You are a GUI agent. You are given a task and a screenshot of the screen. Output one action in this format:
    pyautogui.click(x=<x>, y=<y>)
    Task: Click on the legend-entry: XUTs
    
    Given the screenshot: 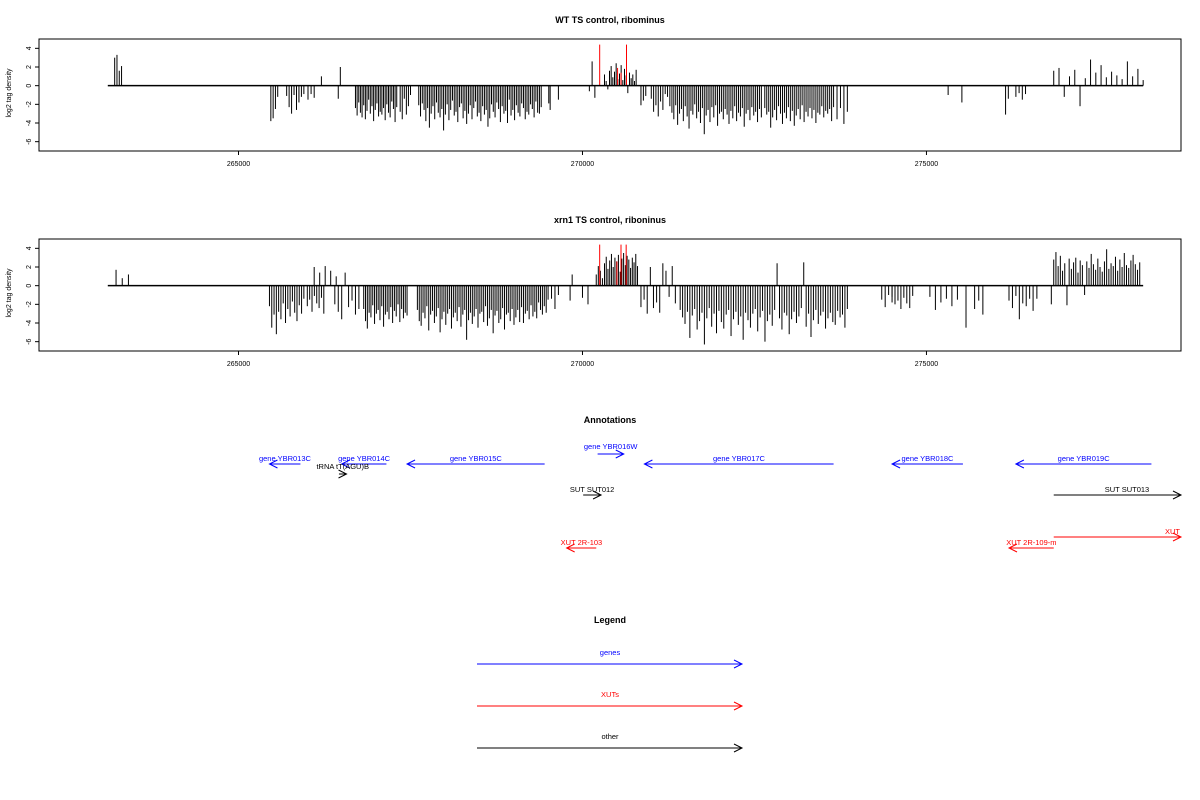 What is the action you would take?
    pyautogui.click(x=610, y=700)
    